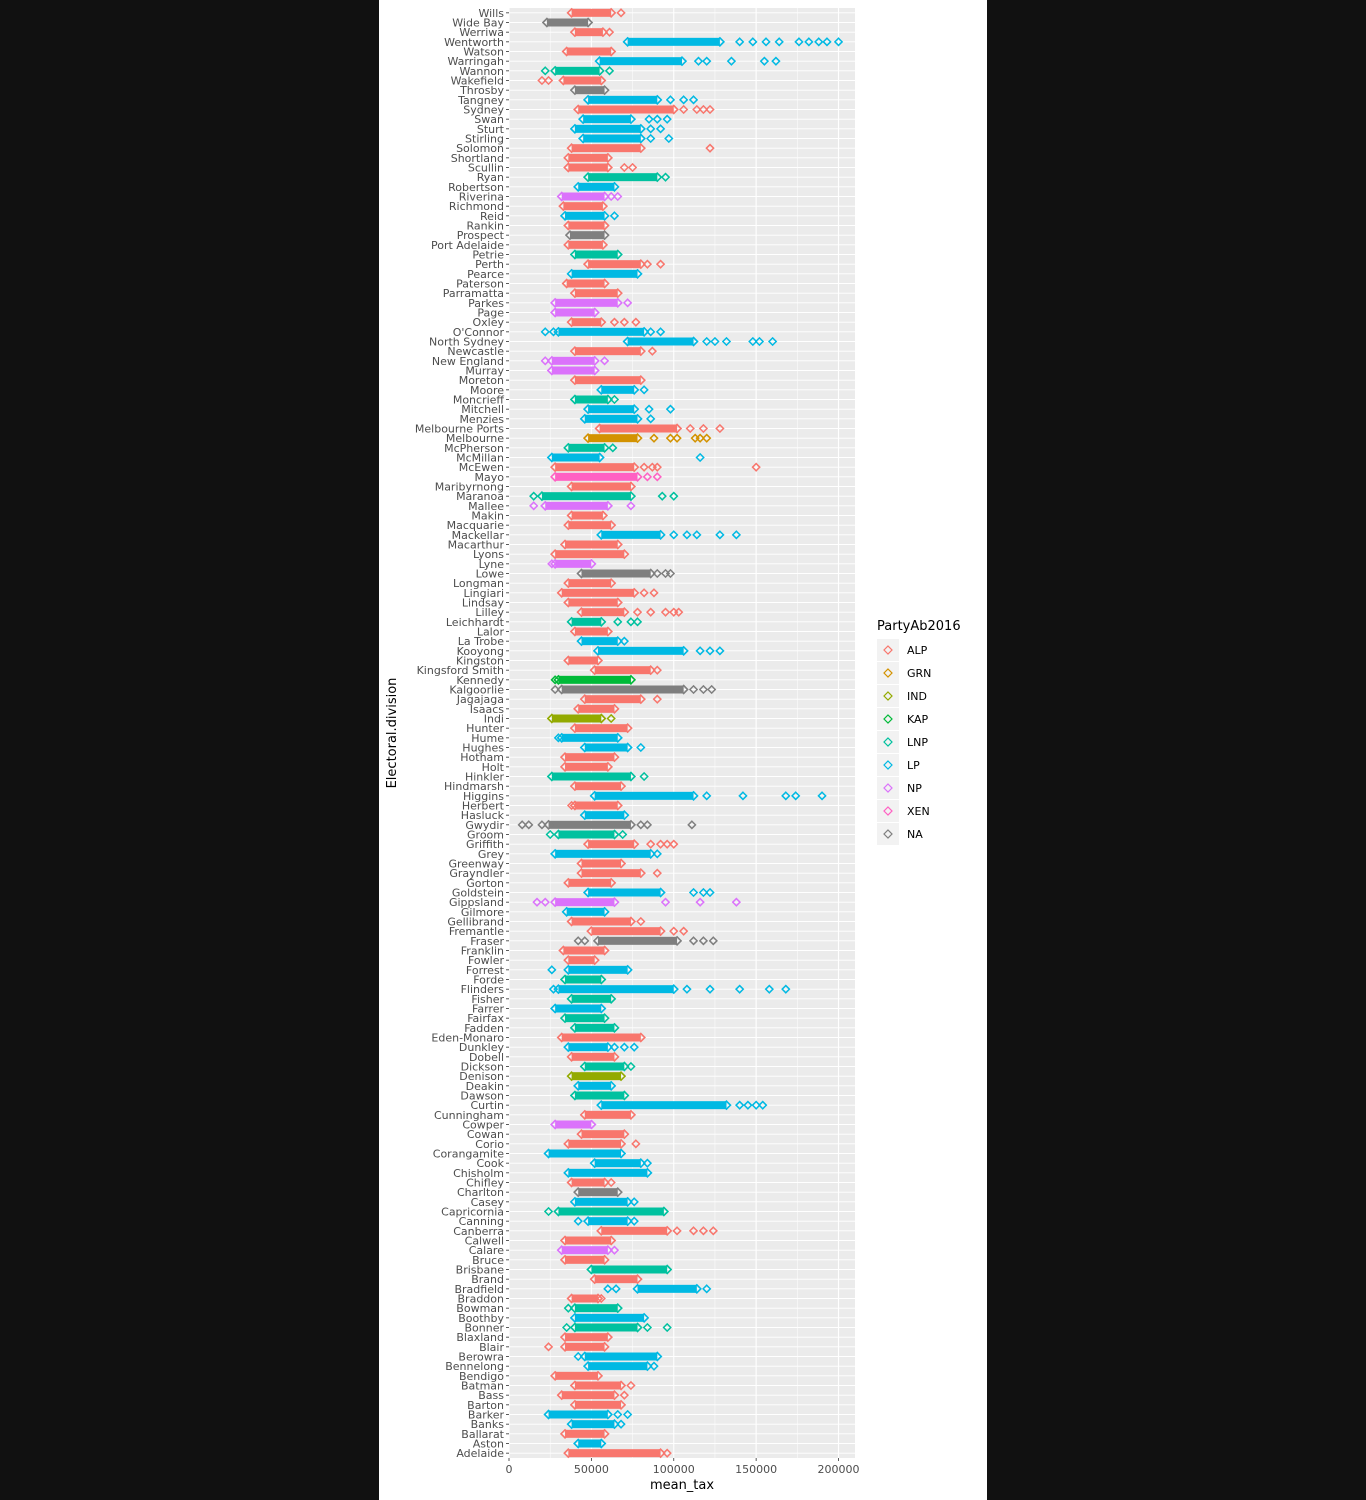  Describe the element at coordinates (482, 1434) in the screenshot. I see `y-tick-label: Ballarat` at that location.